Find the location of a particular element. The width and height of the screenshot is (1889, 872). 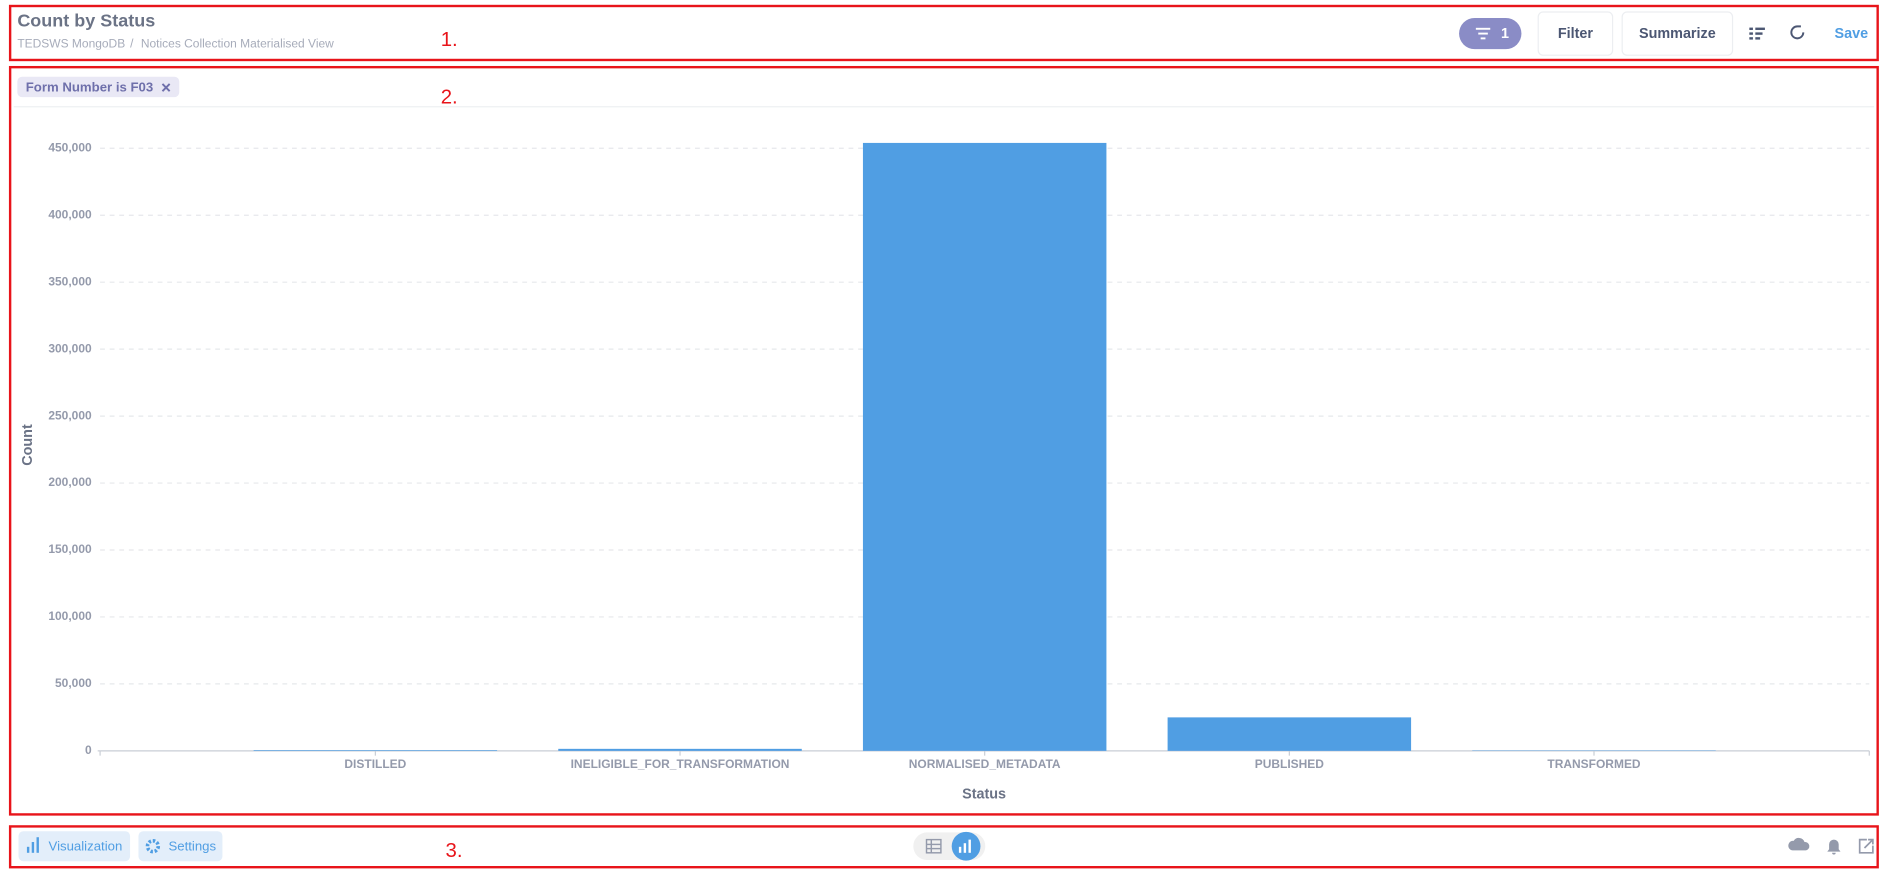

table-view-icon is located at coordinates (933, 846).